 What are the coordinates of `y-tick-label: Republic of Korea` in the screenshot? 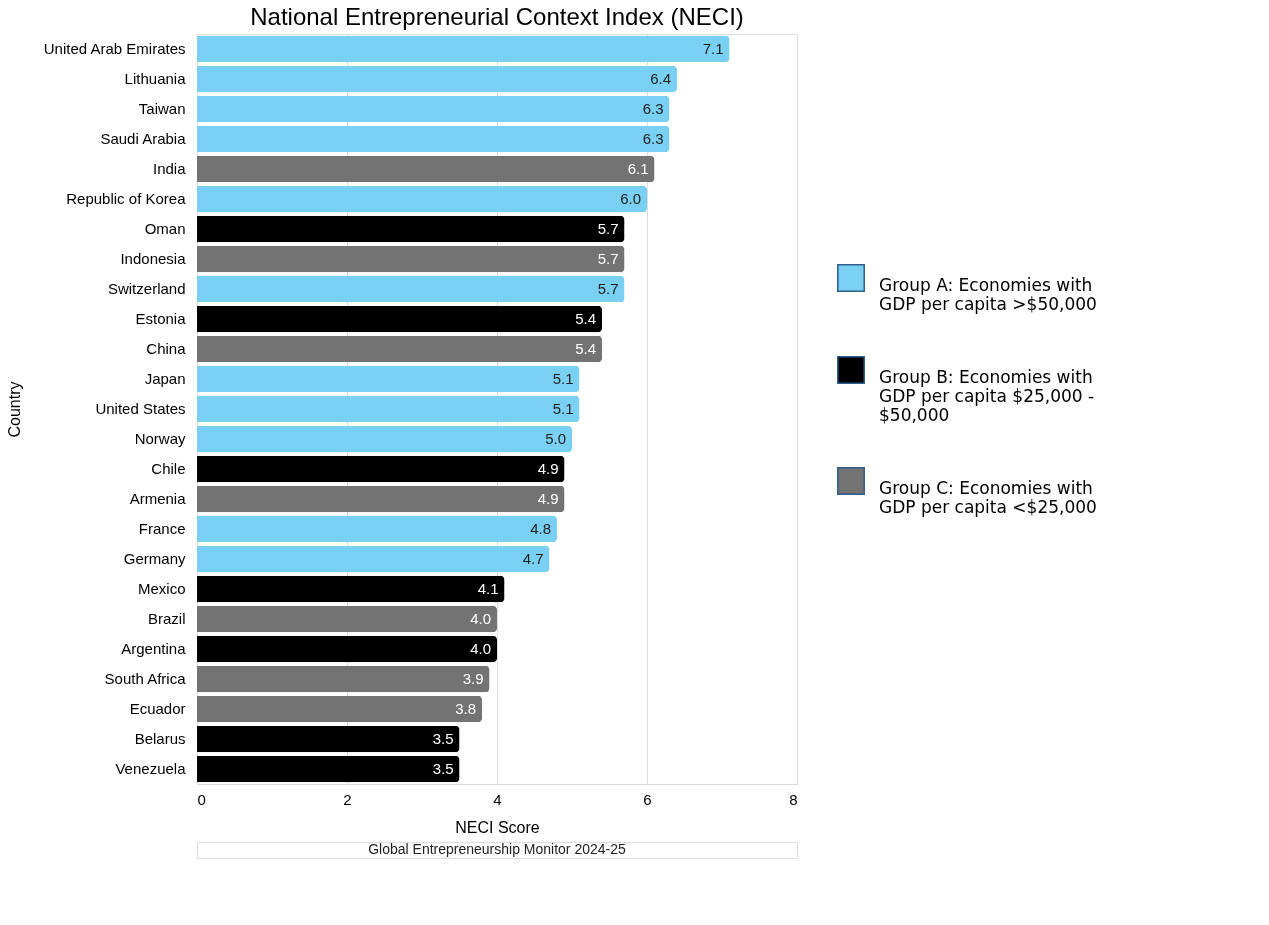 It's located at (126, 198).